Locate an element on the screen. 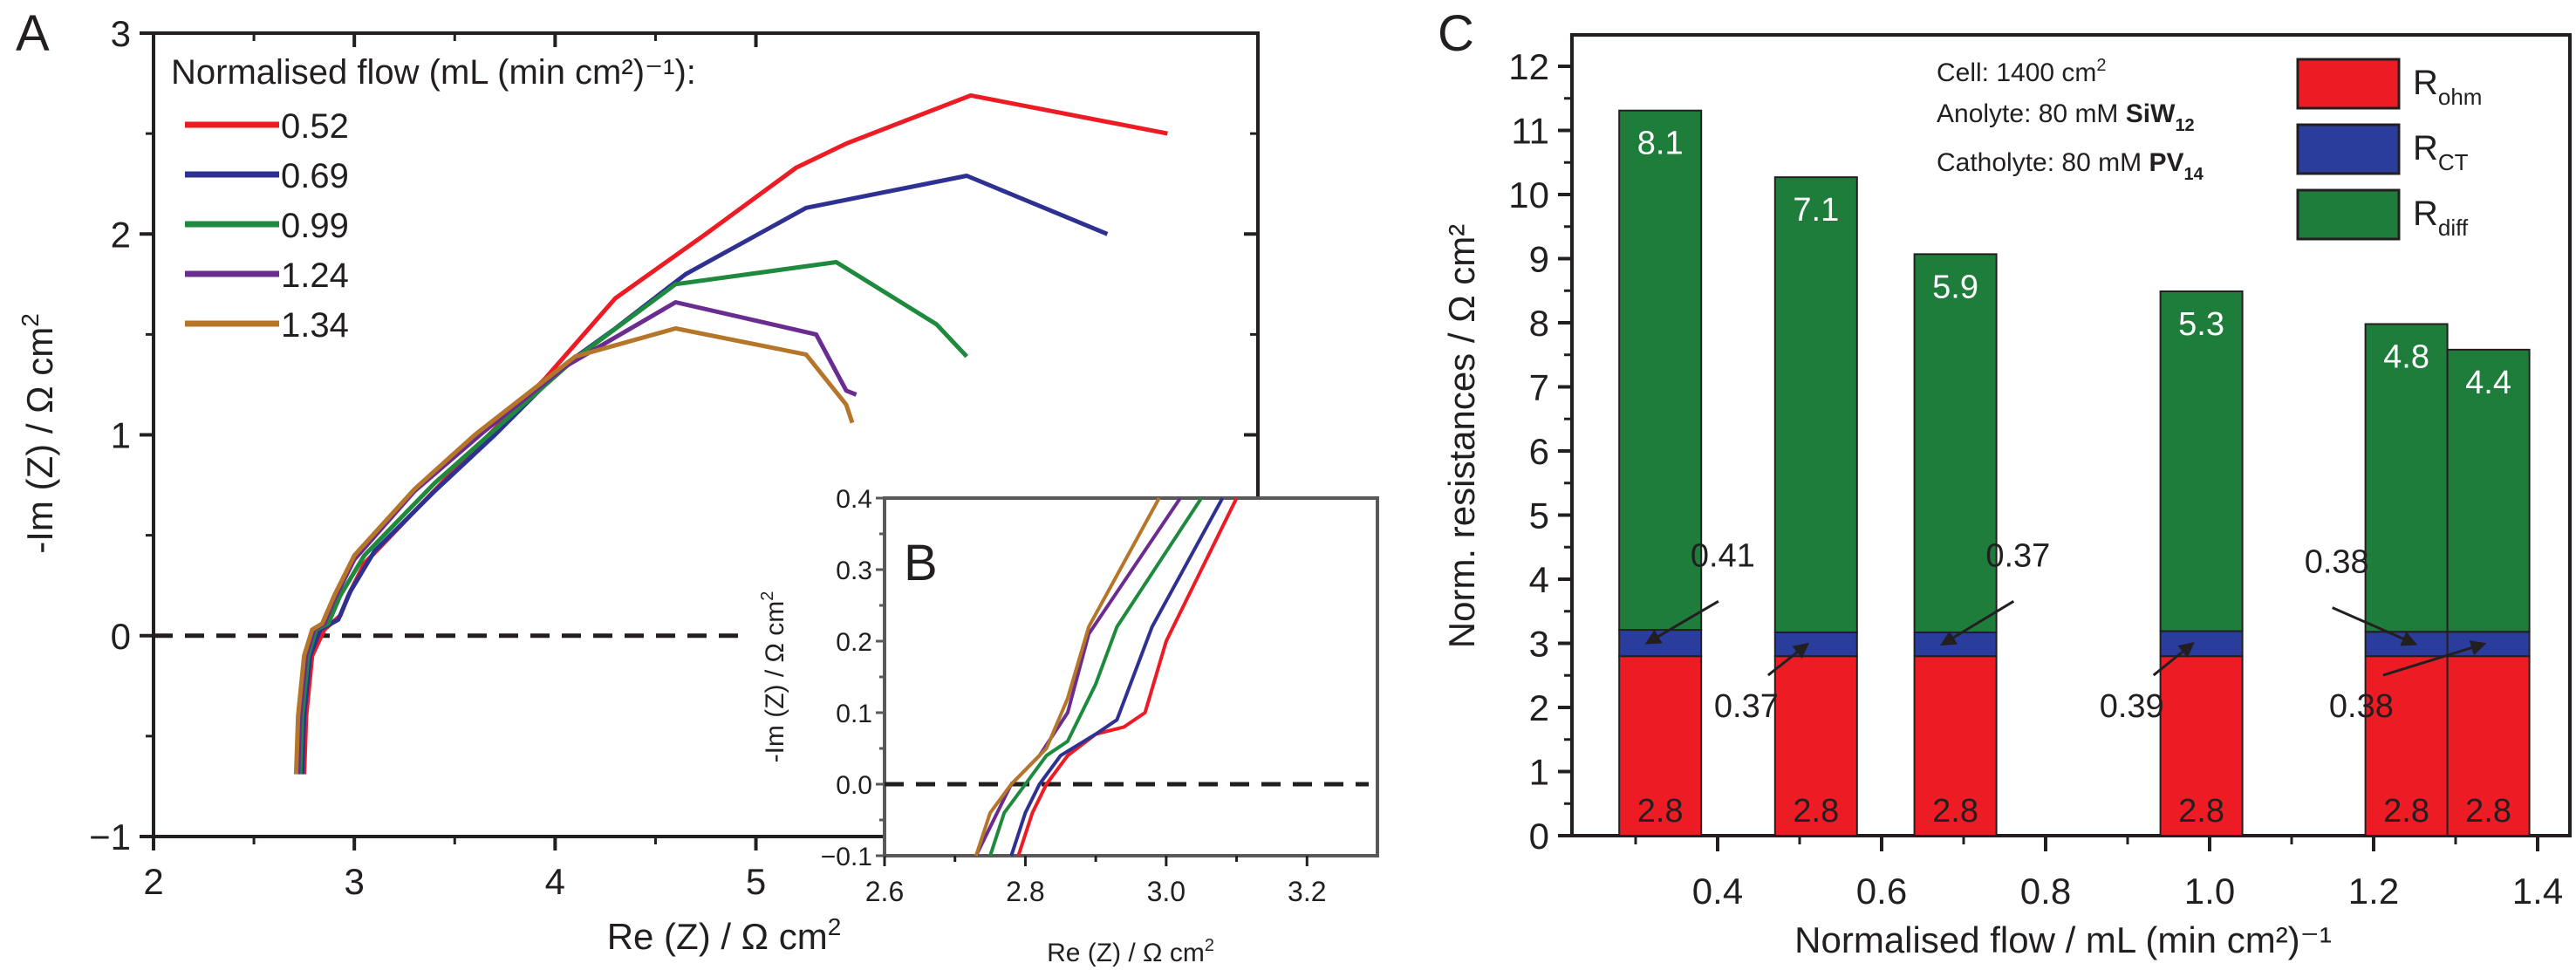 The height and width of the screenshot is (970, 2576). panel-c-x-tick-label: 0.6 is located at coordinates (1881, 891).